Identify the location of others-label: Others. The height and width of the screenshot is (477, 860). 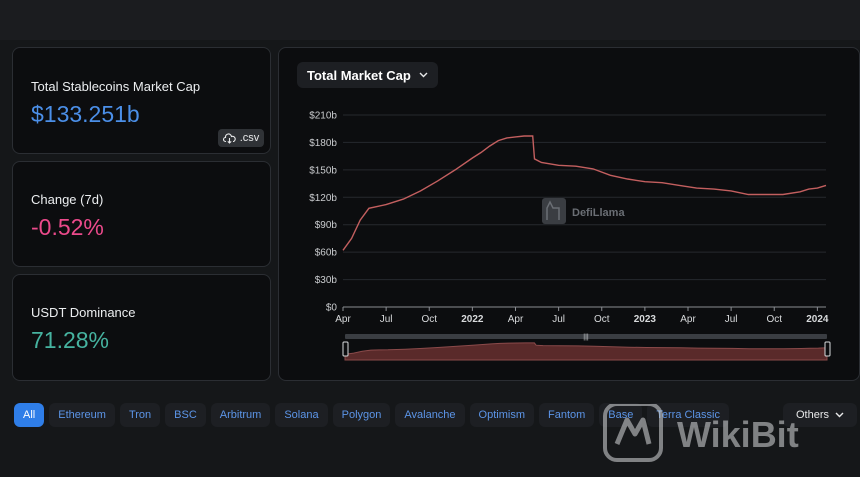
(812, 415).